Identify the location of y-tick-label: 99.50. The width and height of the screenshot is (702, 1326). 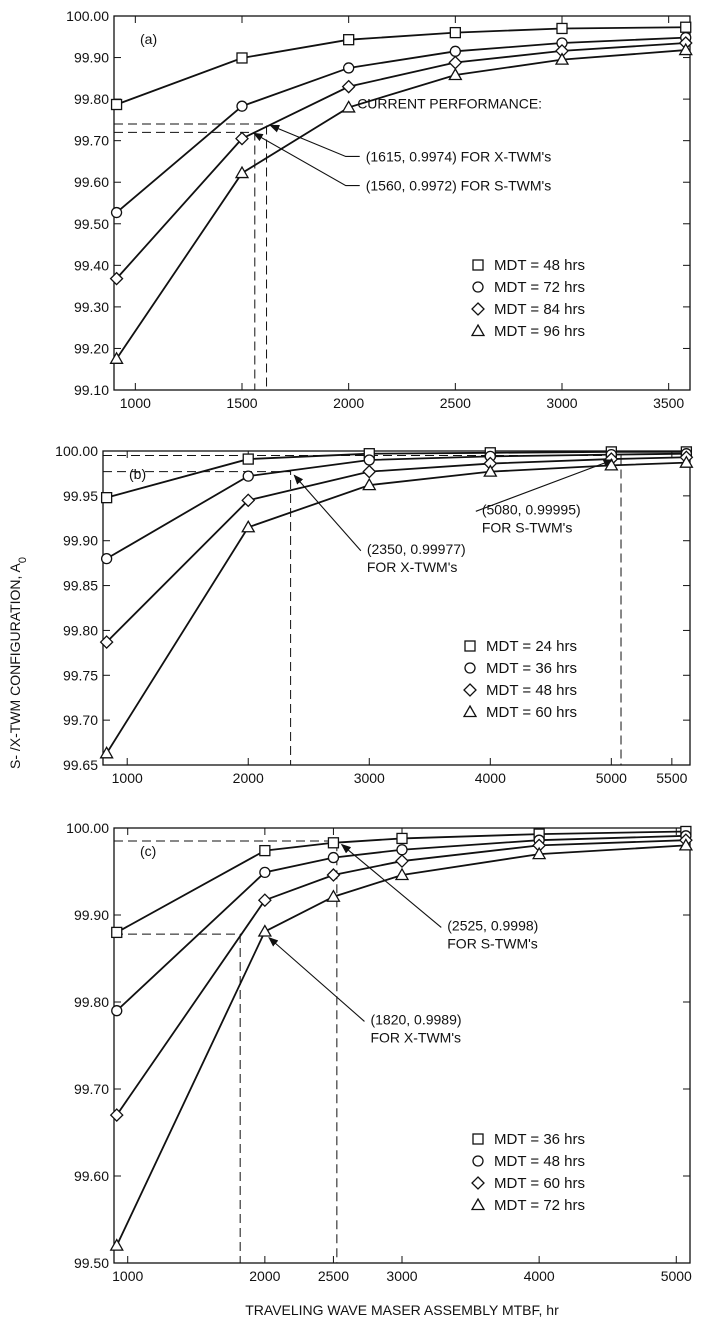
(91, 224).